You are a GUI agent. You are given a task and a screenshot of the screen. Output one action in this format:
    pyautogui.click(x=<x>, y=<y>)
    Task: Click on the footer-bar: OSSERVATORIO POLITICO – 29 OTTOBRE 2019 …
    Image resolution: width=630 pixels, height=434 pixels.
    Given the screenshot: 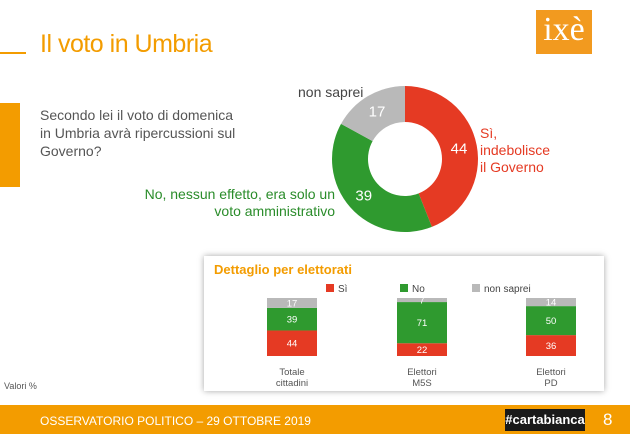 What is the action you would take?
    pyautogui.click(x=315, y=419)
    